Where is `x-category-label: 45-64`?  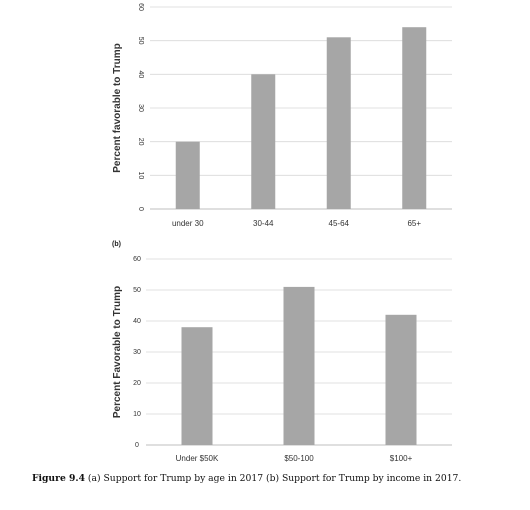
x-category-label: 45-64 is located at coordinates (339, 223).